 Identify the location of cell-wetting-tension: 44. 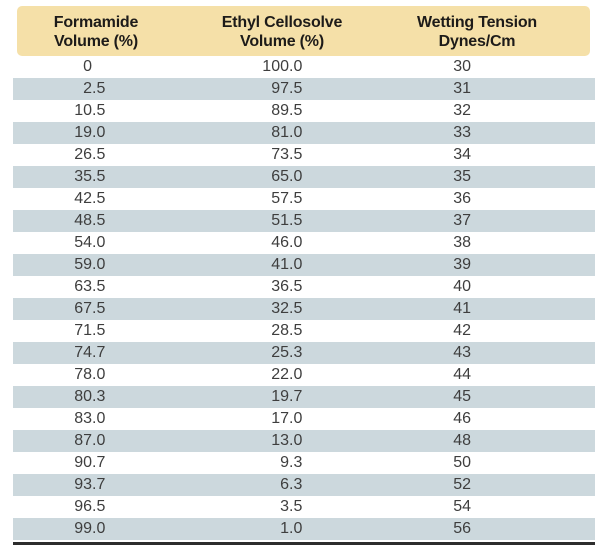
(490, 375).